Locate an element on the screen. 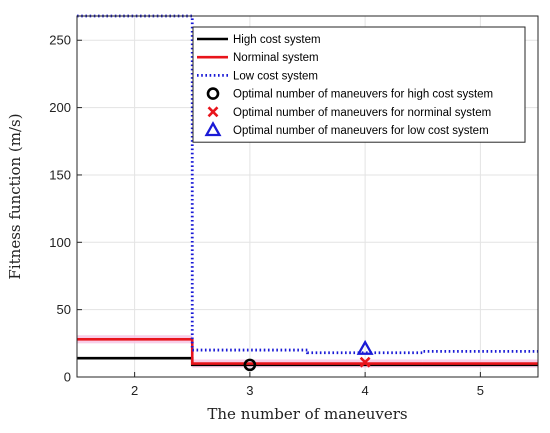 Image resolution: width=550 pixels, height=433 pixels. x-axis-title: The number of maneuvers is located at coordinates (307, 414).